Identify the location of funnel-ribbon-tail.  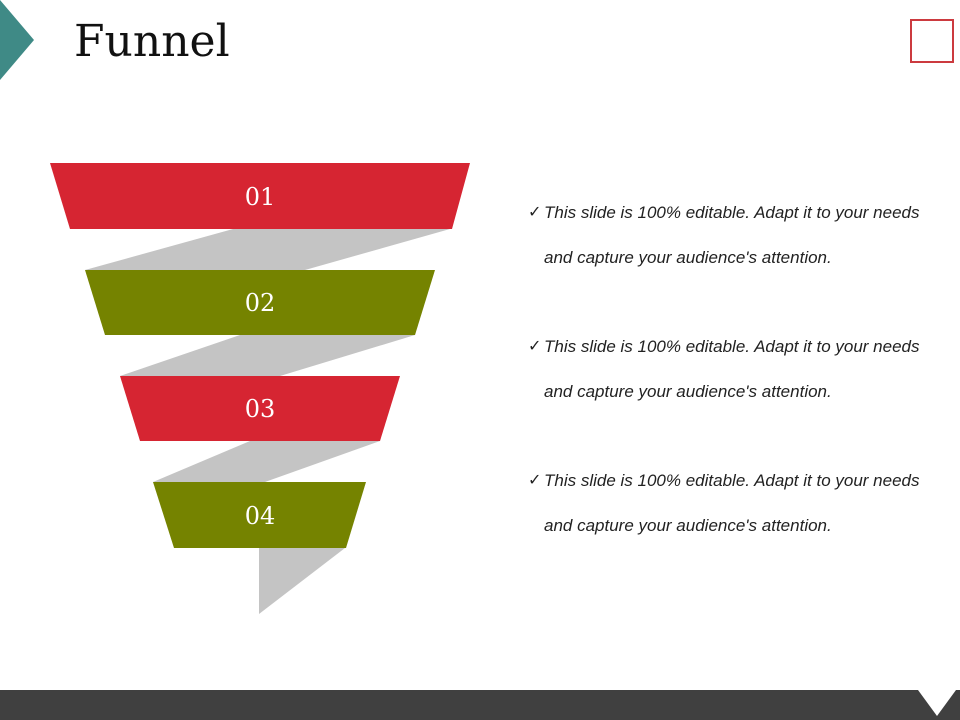
(302, 581).